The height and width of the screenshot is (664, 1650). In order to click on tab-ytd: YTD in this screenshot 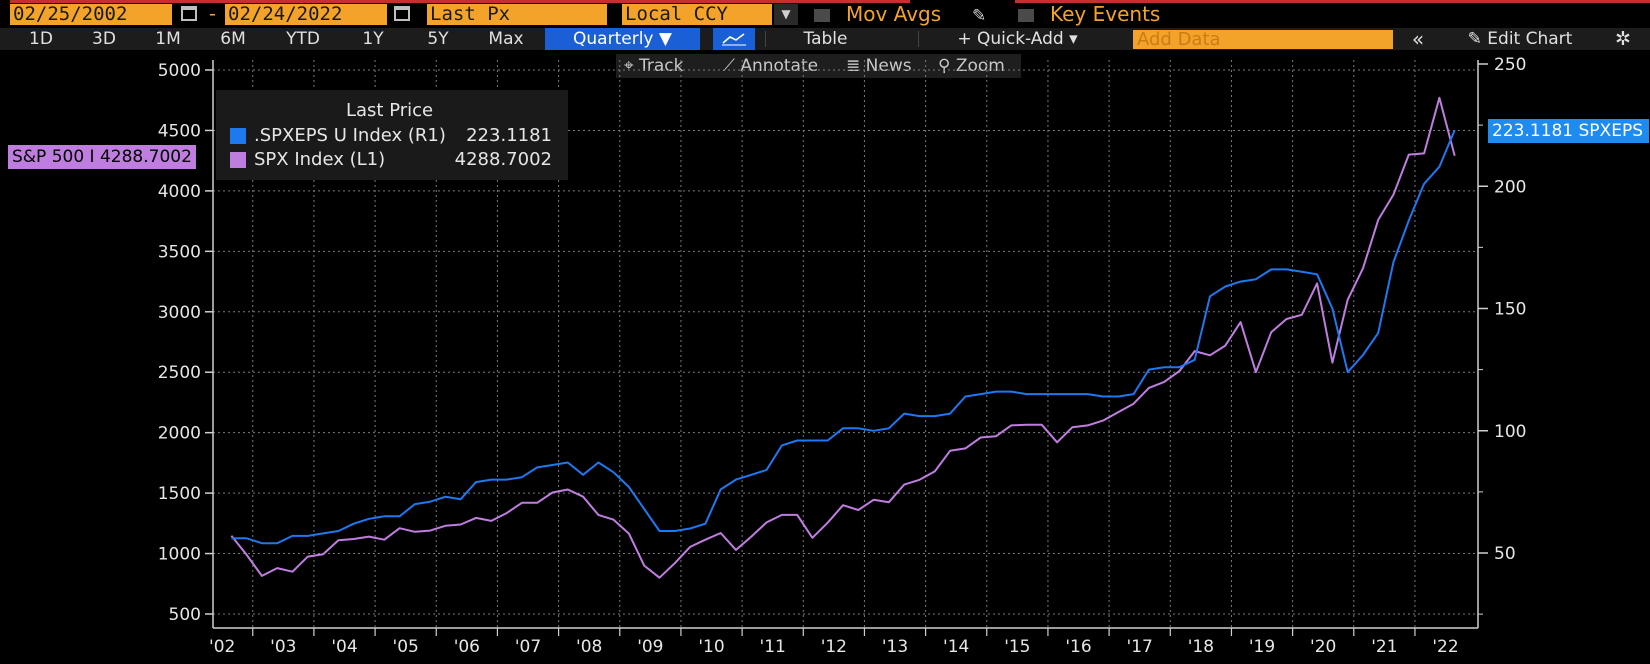, I will do `click(303, 39)`.